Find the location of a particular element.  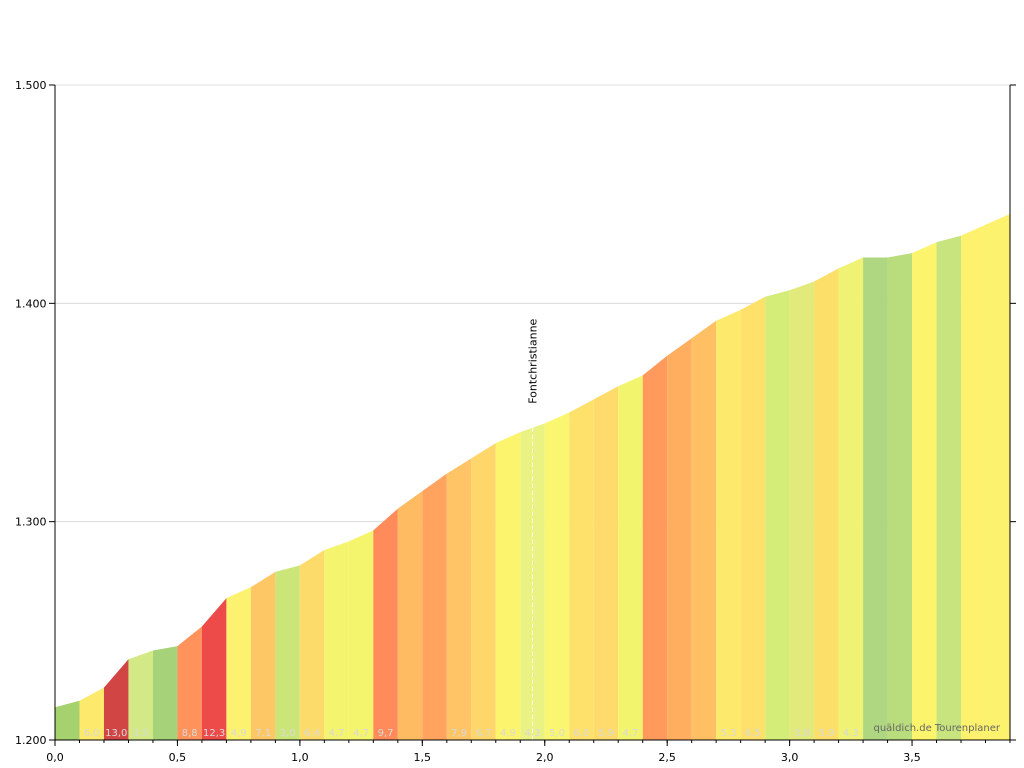

x-tick-label: 3,0 is located at coordinates (790, 757).